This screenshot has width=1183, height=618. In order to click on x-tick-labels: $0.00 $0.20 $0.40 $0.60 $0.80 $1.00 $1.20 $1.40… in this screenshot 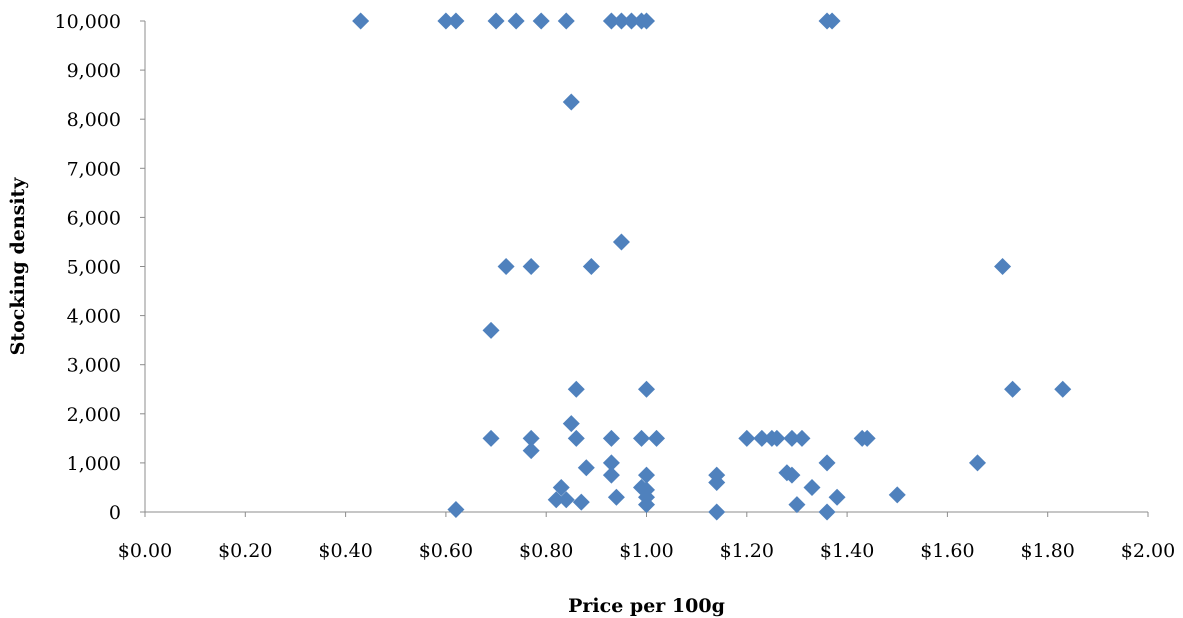, I will do `click(646, 537)`.